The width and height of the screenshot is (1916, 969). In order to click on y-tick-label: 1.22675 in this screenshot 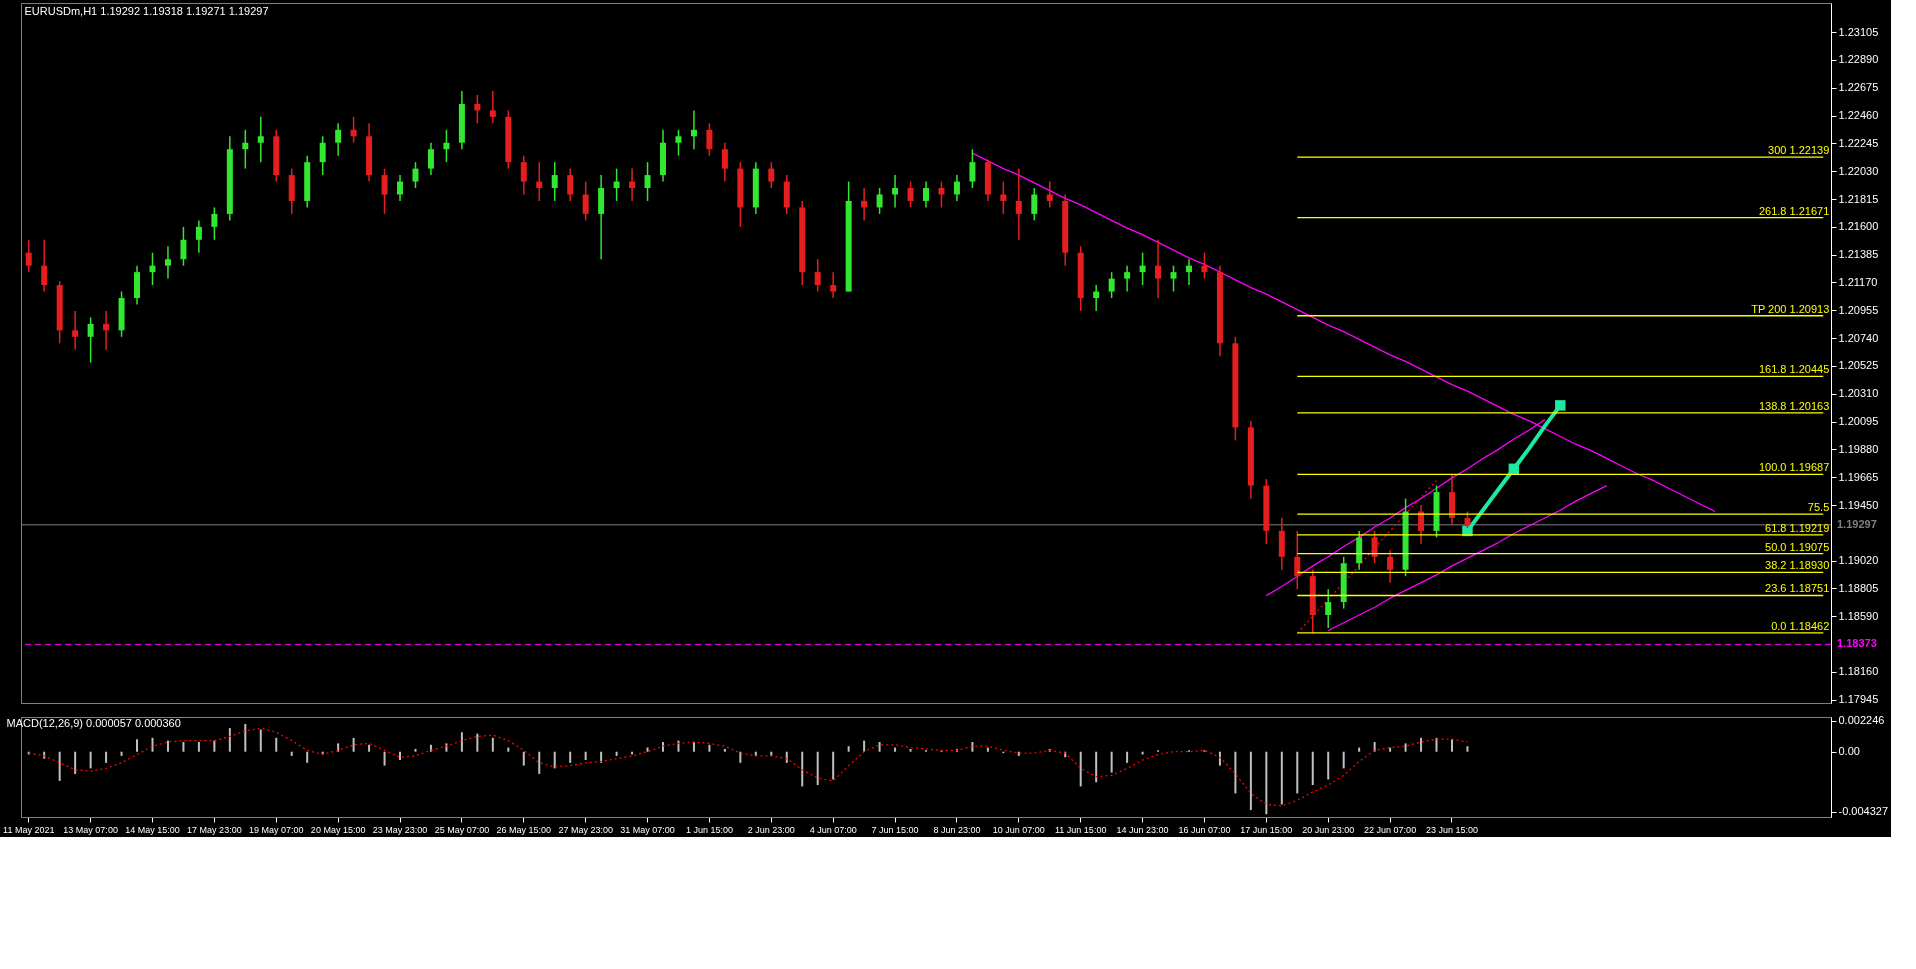, I will do `click(1858, 87)`.